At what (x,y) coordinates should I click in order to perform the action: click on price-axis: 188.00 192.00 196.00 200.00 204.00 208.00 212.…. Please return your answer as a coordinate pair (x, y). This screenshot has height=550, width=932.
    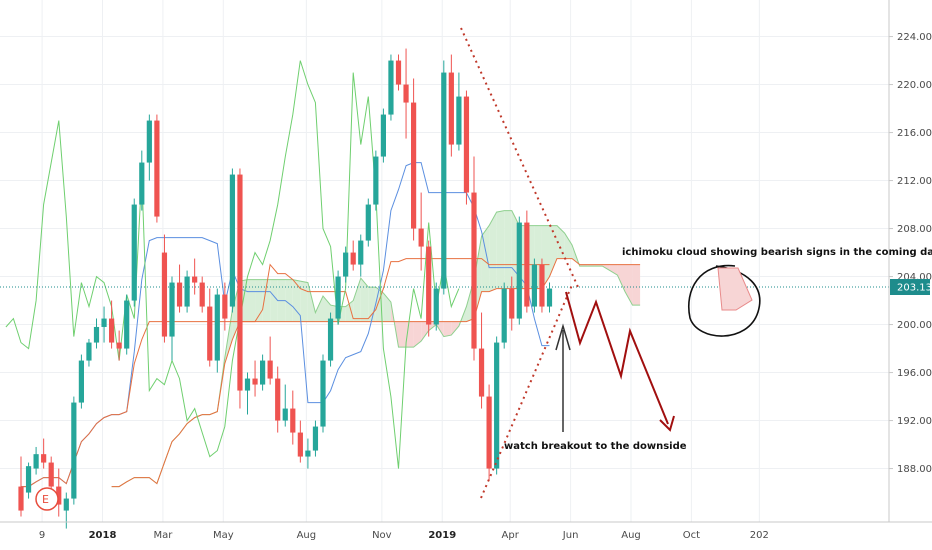
    Looking at the image, I should click on (910, 261).